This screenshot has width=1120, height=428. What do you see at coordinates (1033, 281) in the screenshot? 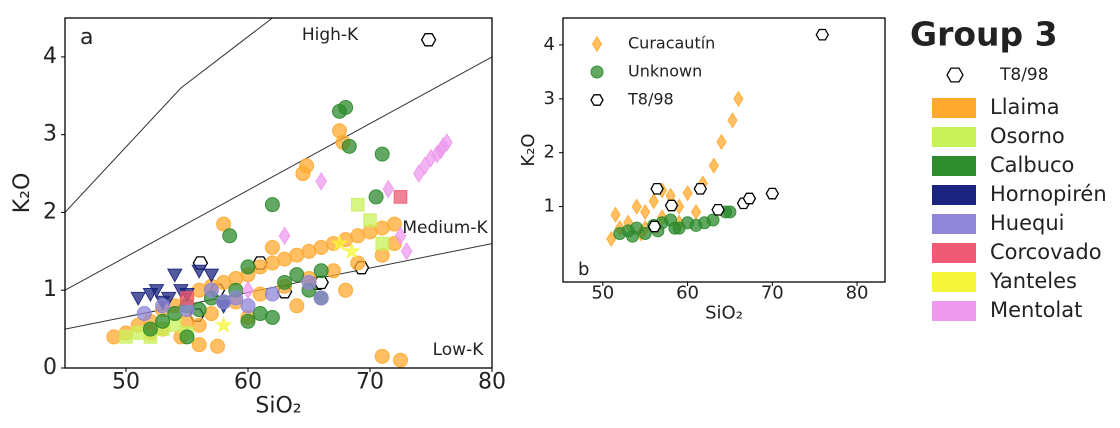
I see `legend-label: Yanteles` at bounding box center [1033, 281].